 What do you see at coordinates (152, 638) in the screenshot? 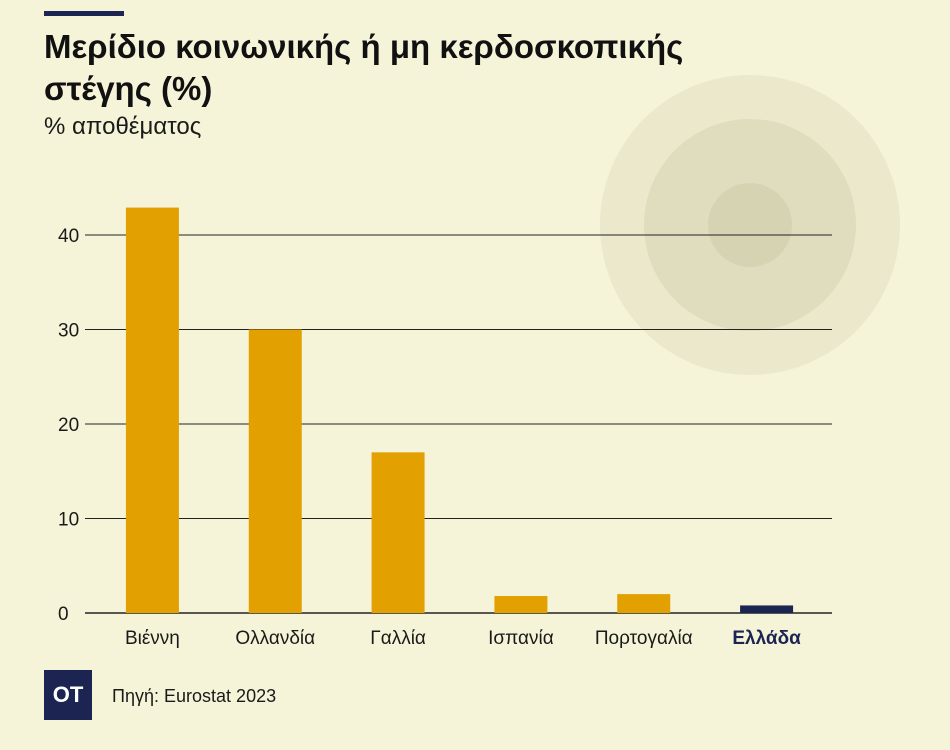
I see `x-category-label: Βιέννη` at bounding box center [152, 638].